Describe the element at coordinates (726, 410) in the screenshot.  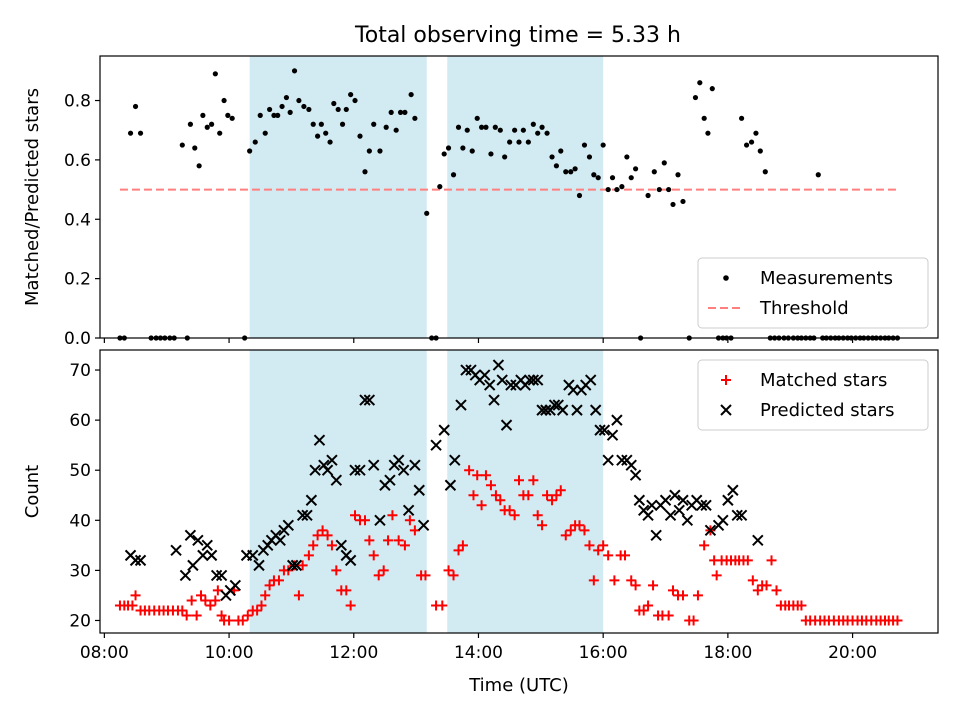
I see `legend-predicted-swatch` at that location.